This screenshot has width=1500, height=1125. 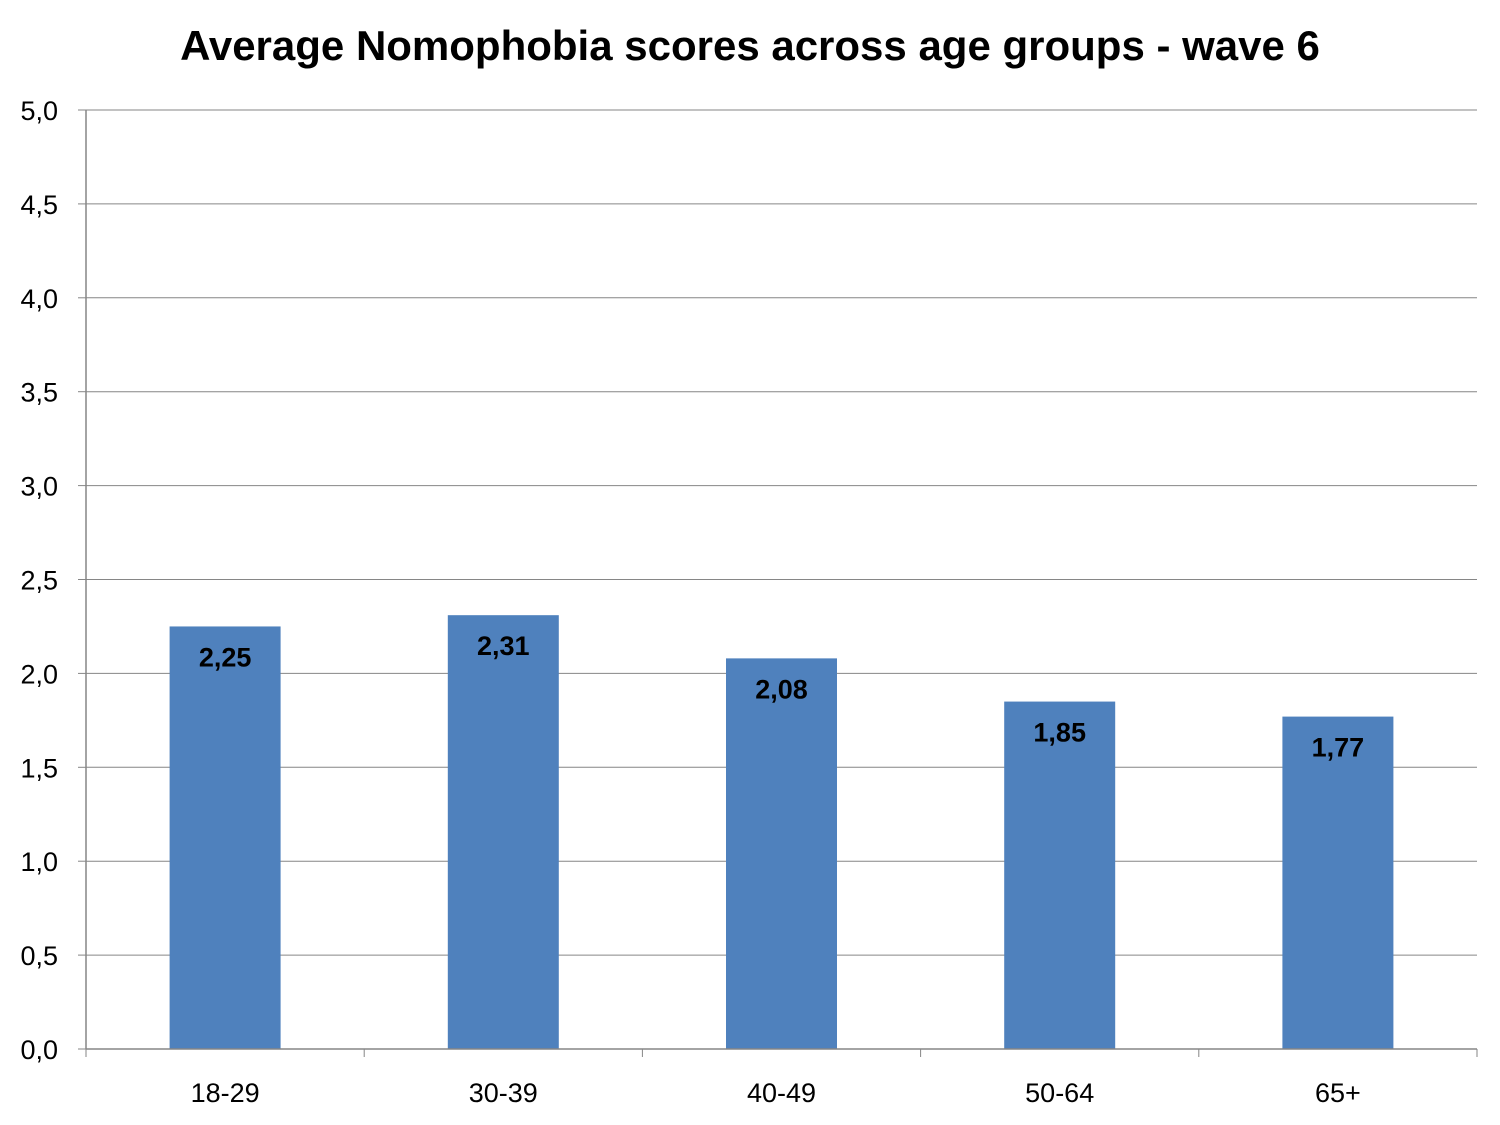 I want to click on x-axis-tick-labels: 18-29 30-39 40-49 50-64 65+, so click(x=776, y=1093).